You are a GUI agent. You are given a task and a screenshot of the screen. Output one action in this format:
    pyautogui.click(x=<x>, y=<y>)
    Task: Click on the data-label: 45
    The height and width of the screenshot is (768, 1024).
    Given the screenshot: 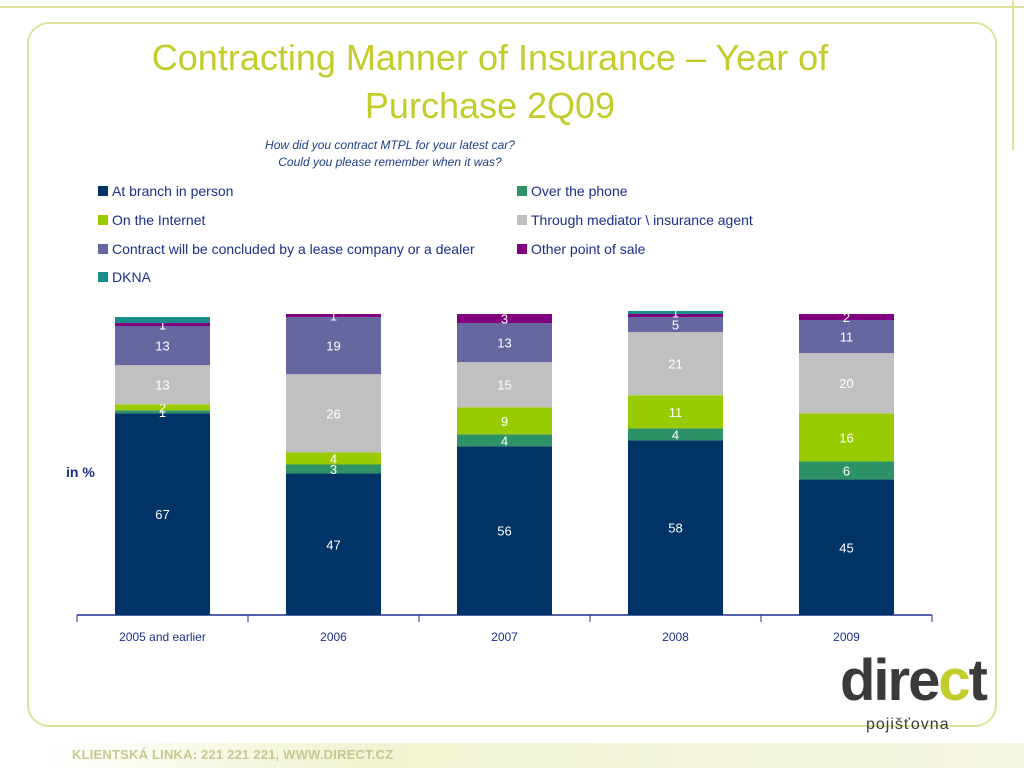 What is the action you would take?
    pyautogui.click(x=846, y=547)
    